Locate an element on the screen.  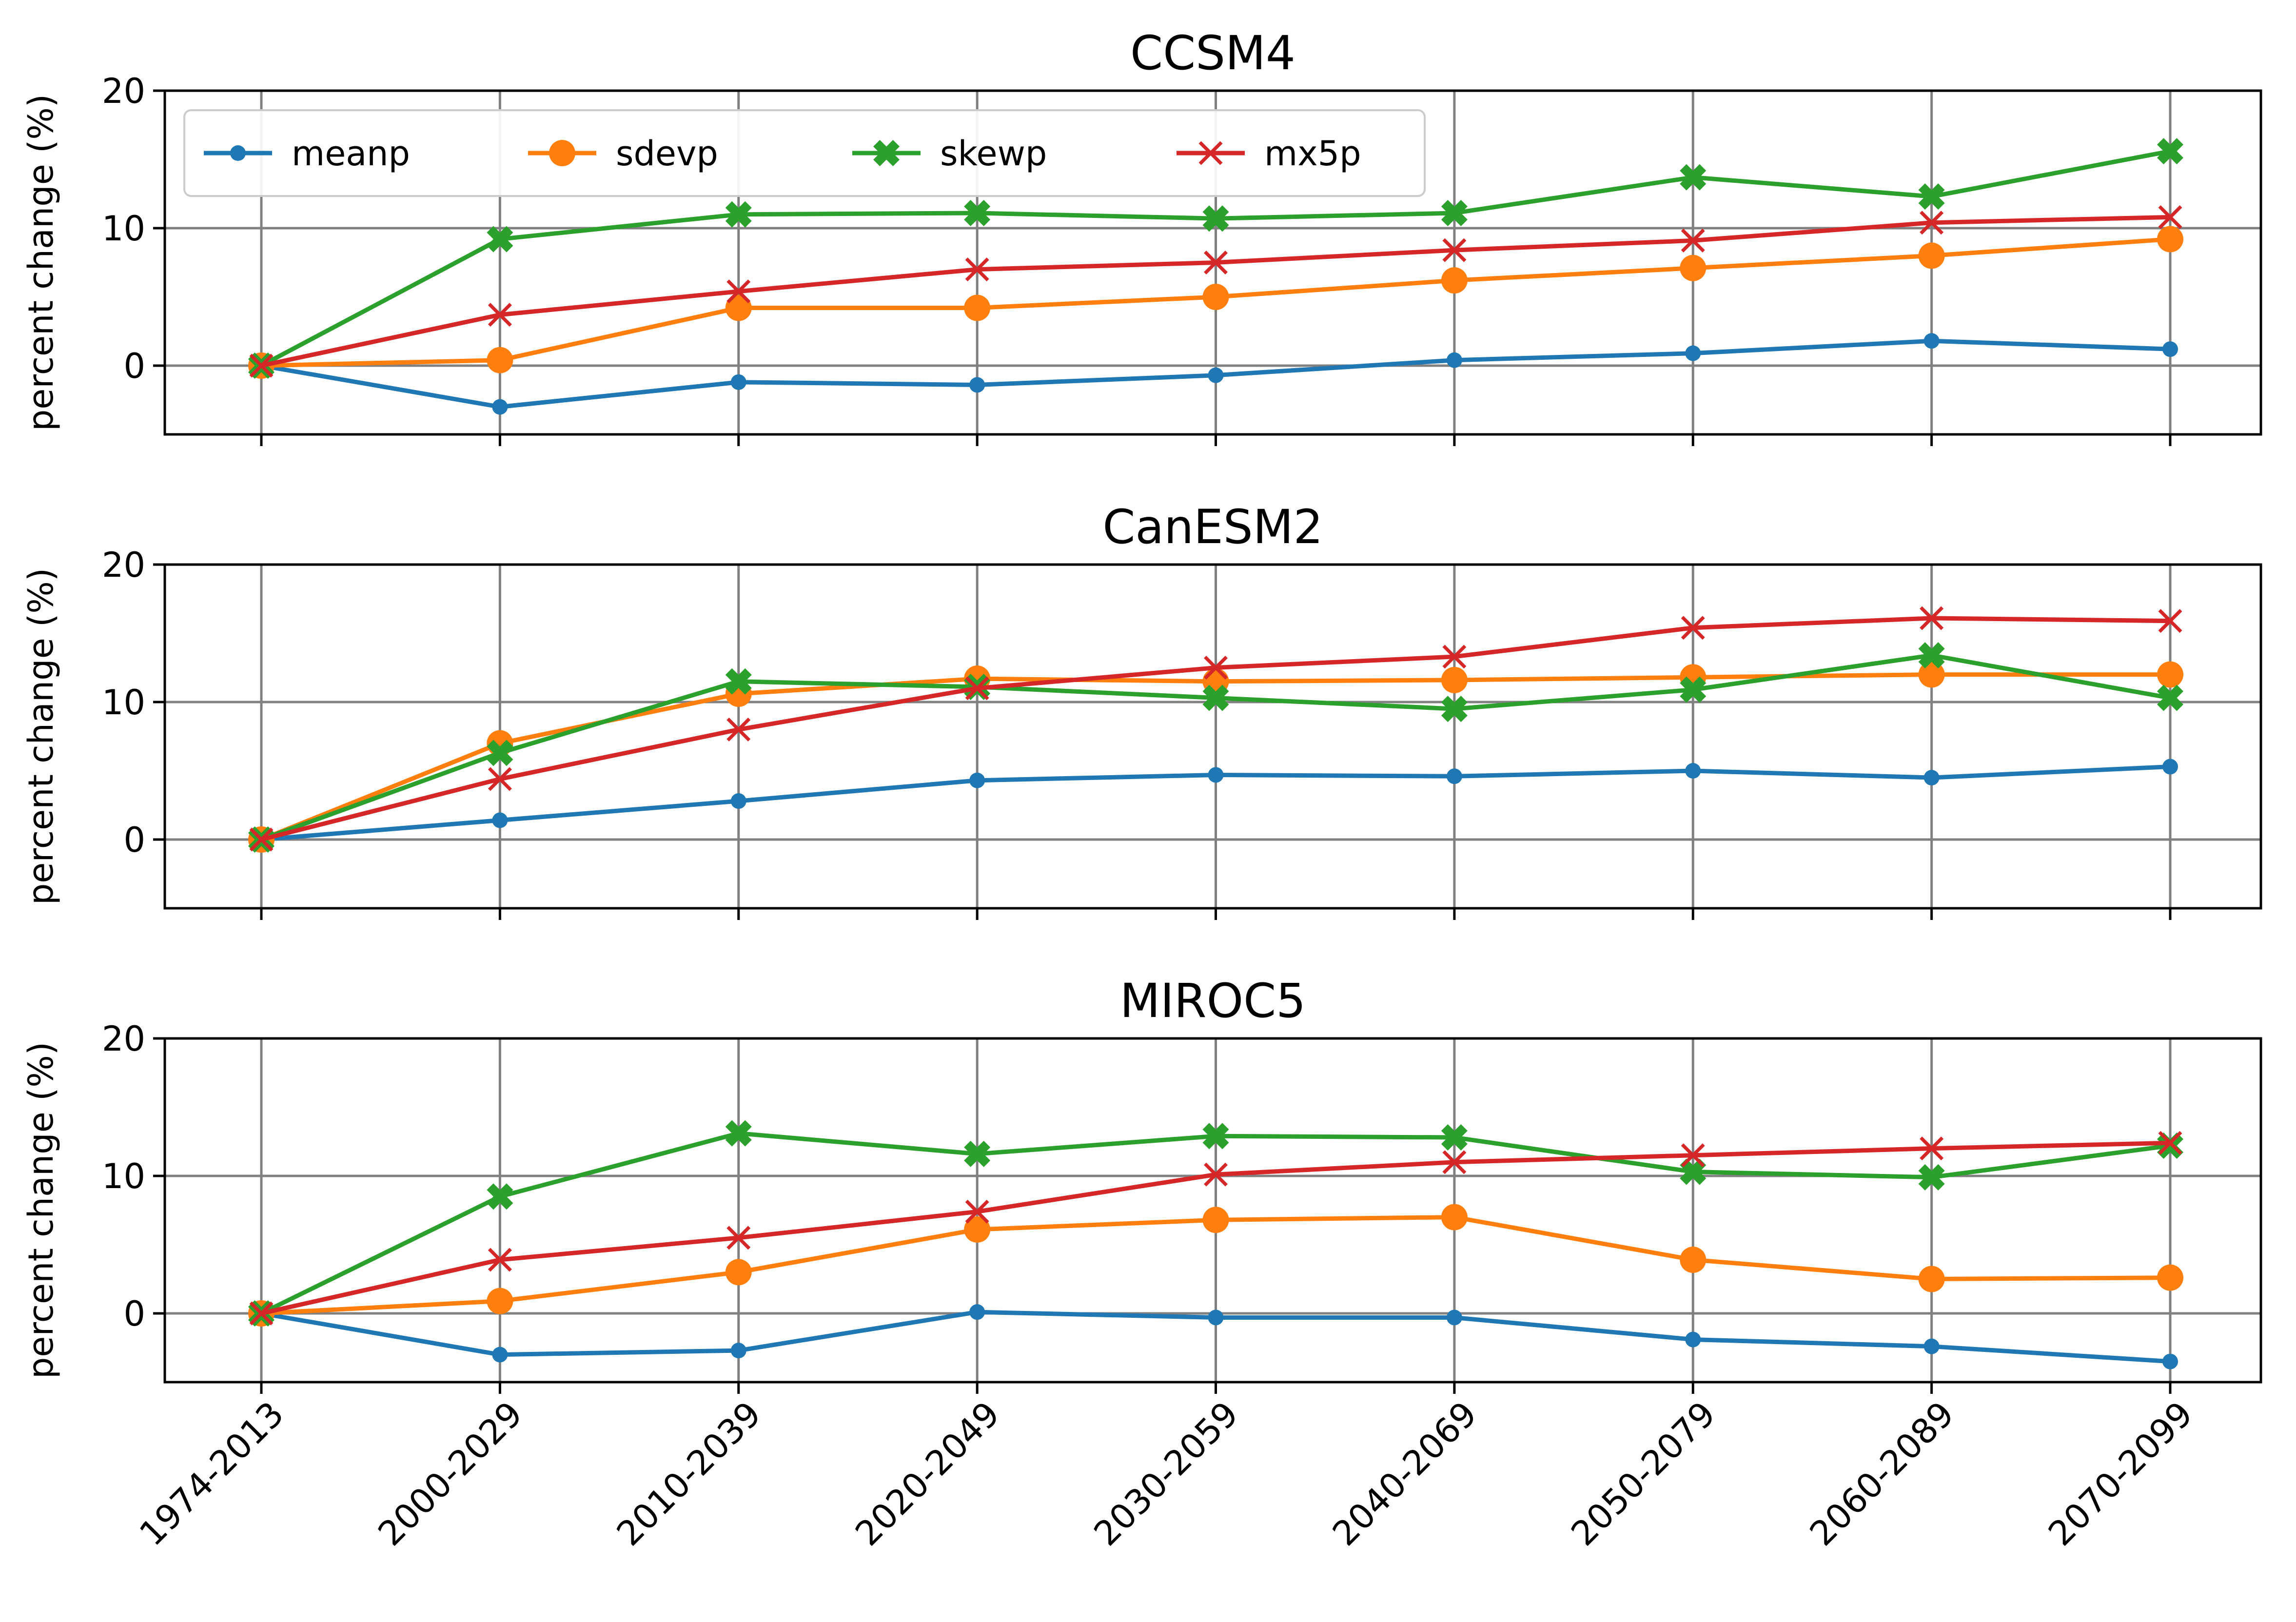
legend-label: mx5p is located at coordinates (1313, 154).